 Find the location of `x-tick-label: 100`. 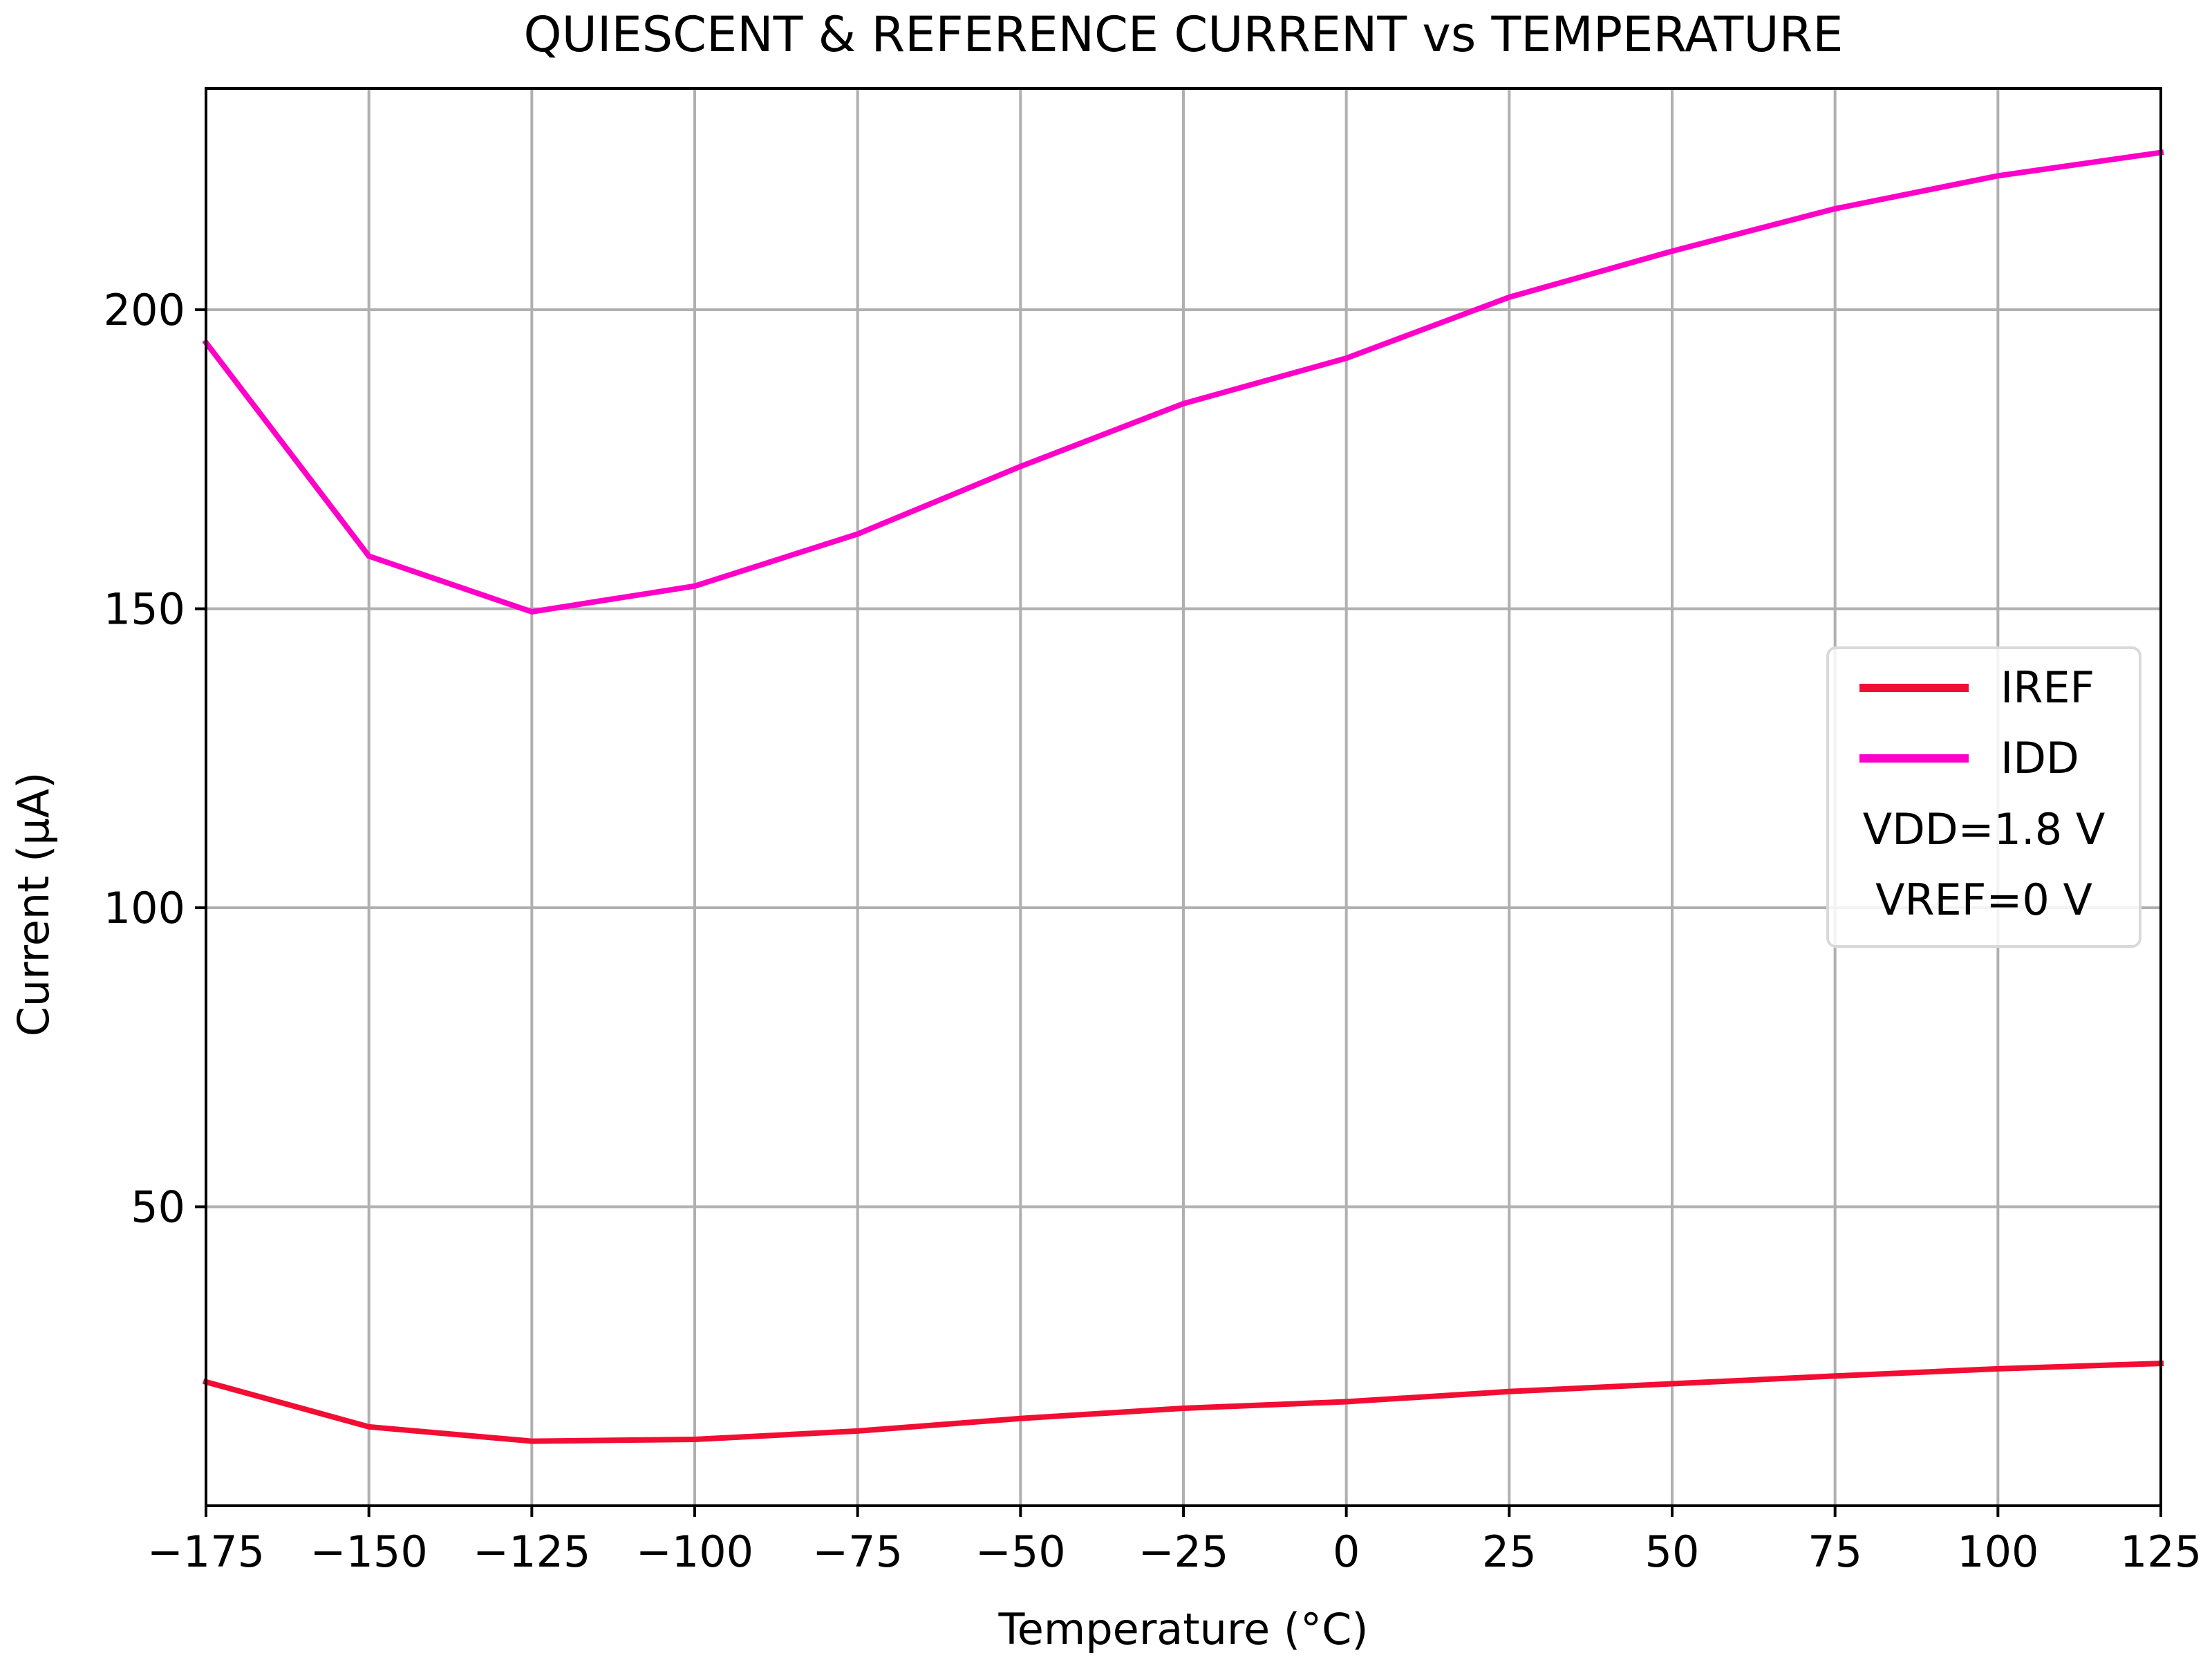

x-tick-label: 100 is located at coordinates (1998, 1552).